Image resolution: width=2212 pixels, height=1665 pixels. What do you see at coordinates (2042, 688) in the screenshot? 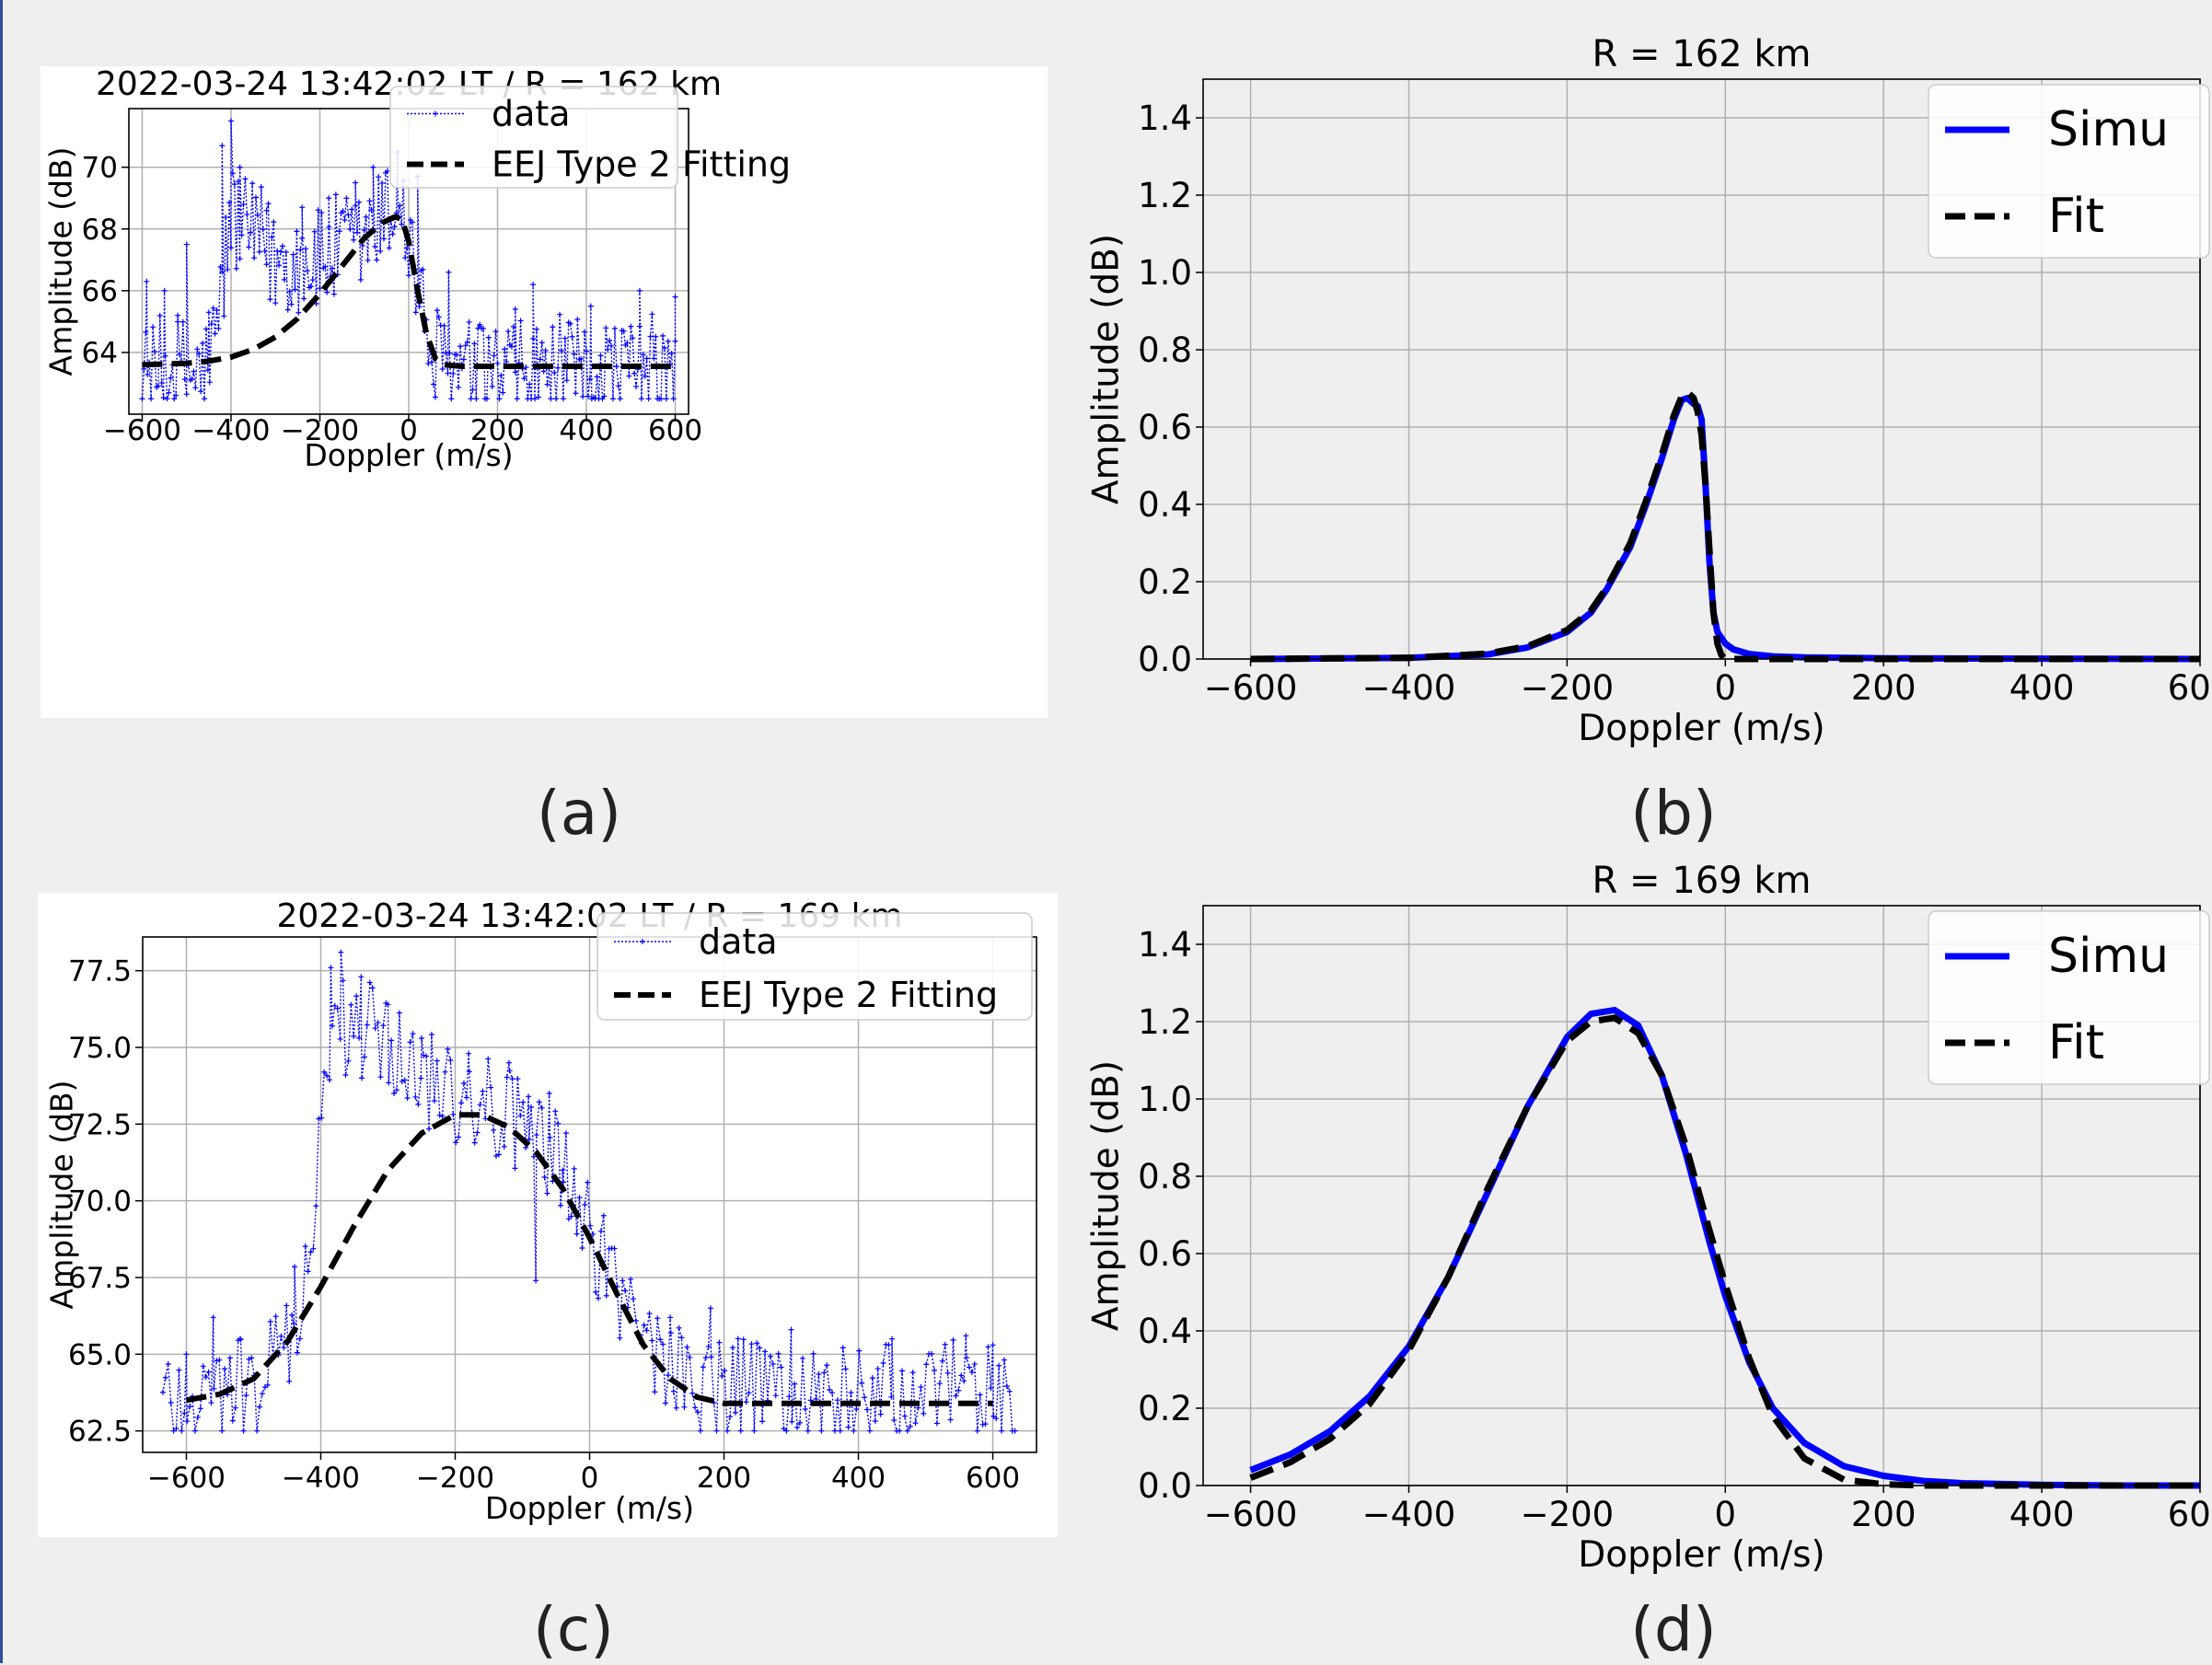
I see `x-tick-label: 400` at bounding box center [2042, 688].